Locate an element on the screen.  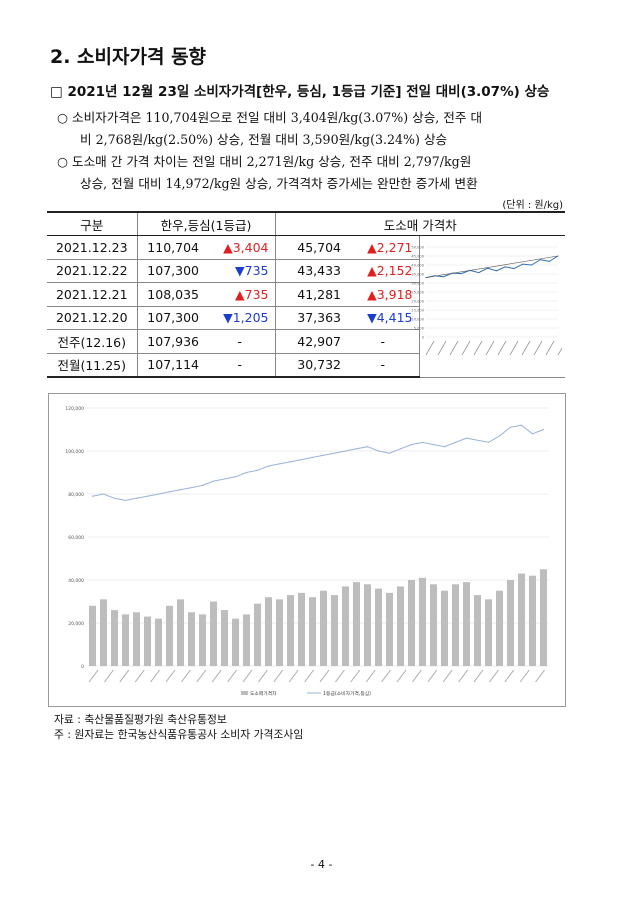
row-label: 2021.12.20 is located at coordinates (92, 318).